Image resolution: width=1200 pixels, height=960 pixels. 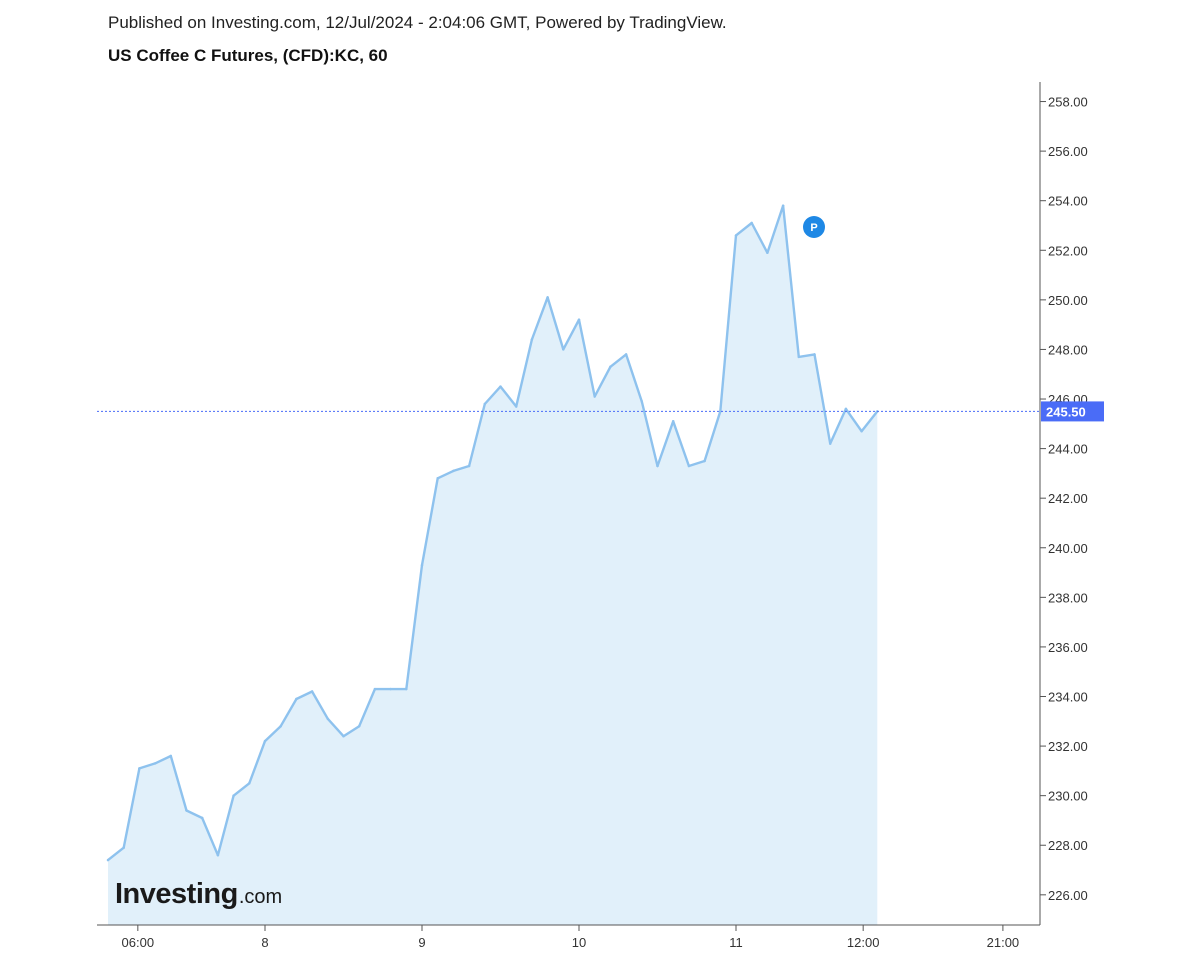 What do you see at coordinates (1068, 201) in the screenshot?
I see `y-tick-label: 254.00` at bounding box center [1068, 201].